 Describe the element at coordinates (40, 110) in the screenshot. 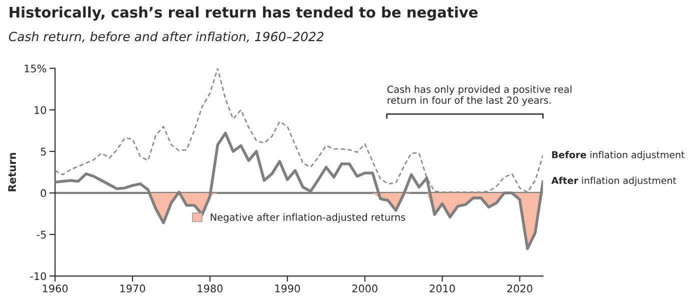

I see `y-tick-label: 10` at that location.